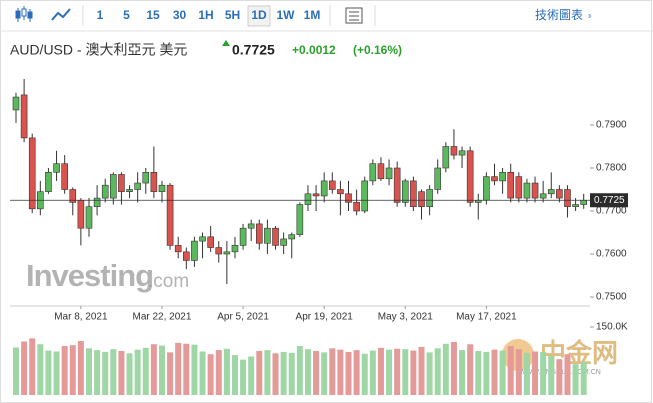 The height and width of the screenshot is (403, 653). I want to click on interval-button: 1, so click(100, 15).